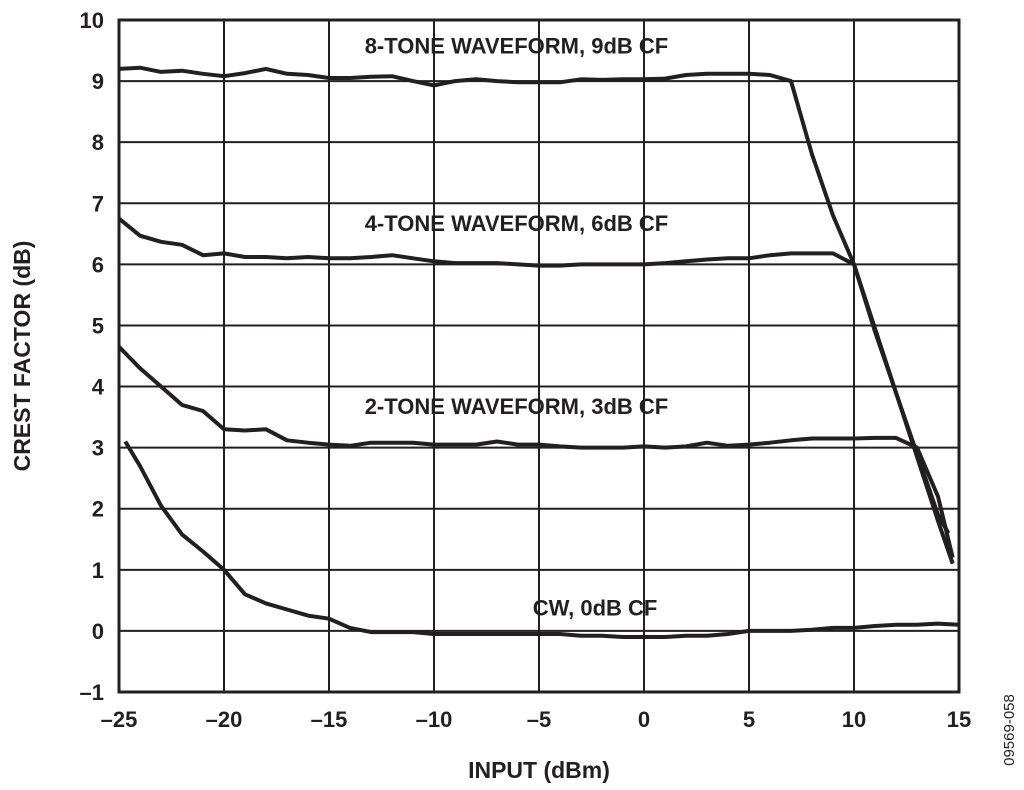  What do you see at coordinates (539, 719) in the screenshot?
I see `x-tick-label: –5` at bounding box center [539, 719].